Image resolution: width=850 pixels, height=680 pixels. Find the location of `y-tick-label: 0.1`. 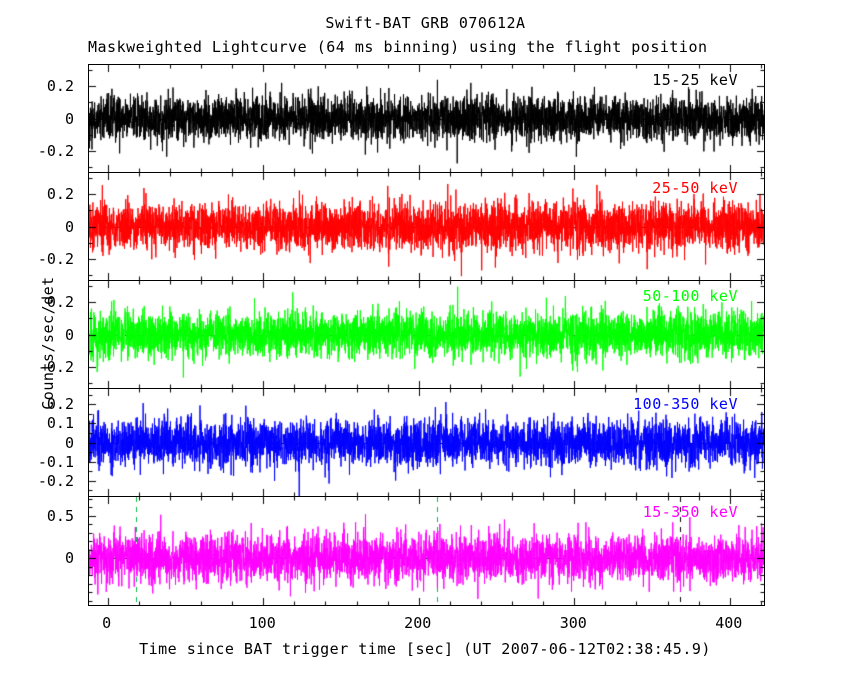

y-tick-label: 0.1 is located at coordinates (60, 423).